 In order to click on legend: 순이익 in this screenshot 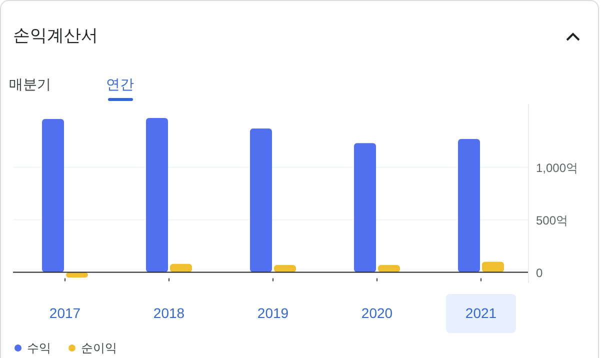, I will do `click(99, 348)`.